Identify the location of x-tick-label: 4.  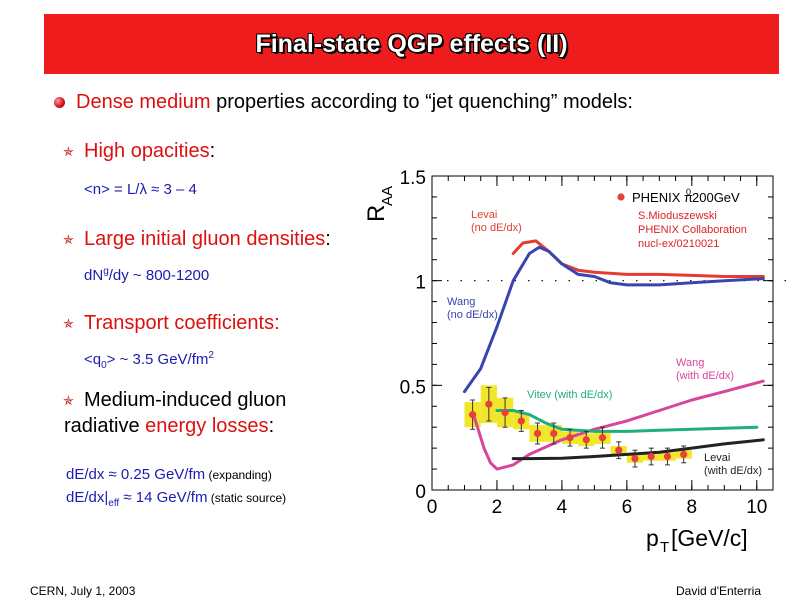
(562, 507).